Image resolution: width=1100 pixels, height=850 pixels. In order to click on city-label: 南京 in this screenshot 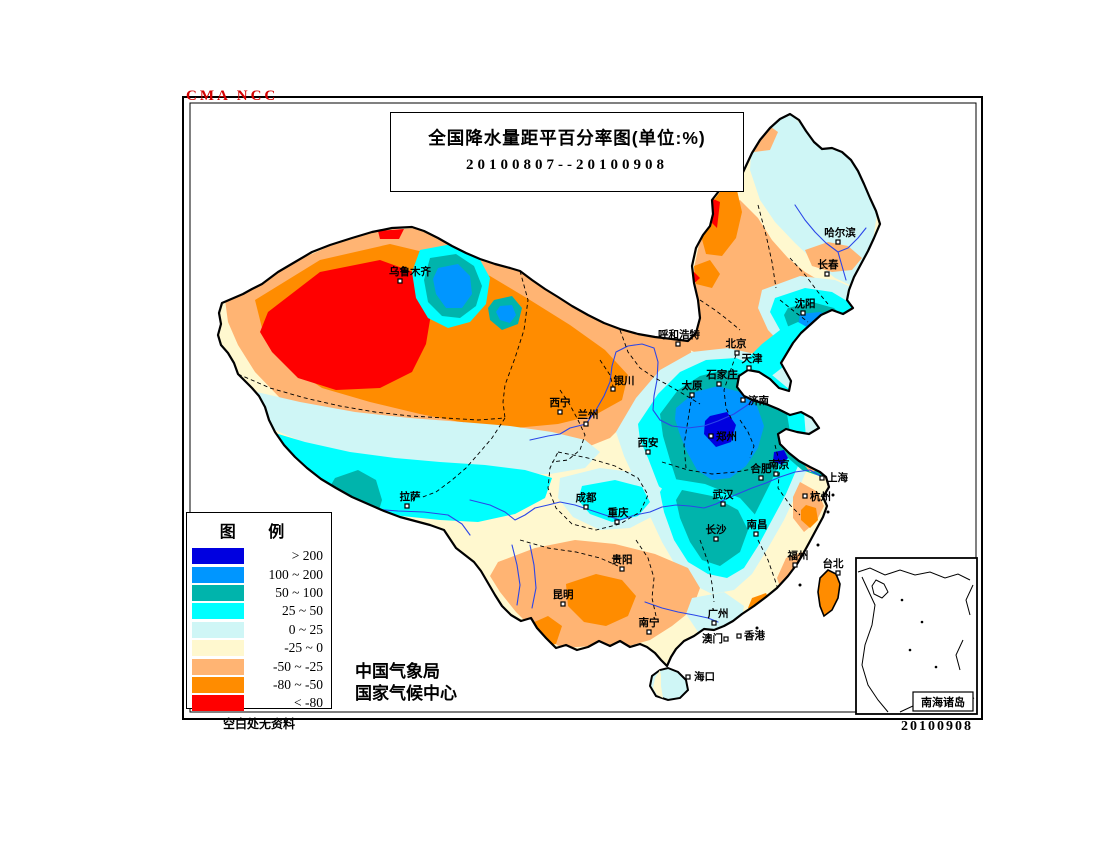, I will do `click(779, 464)`.